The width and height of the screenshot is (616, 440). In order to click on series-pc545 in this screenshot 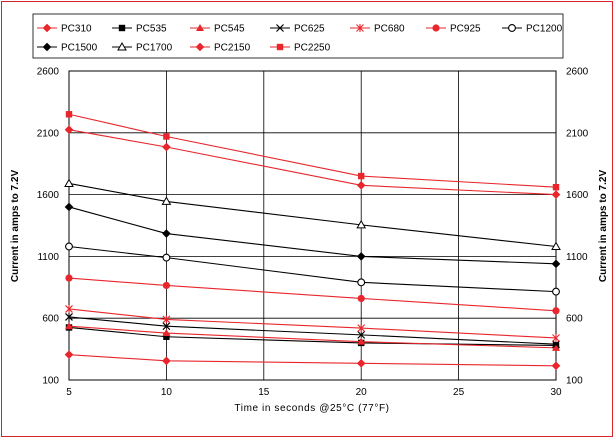, I will do `click(312, 336)`.